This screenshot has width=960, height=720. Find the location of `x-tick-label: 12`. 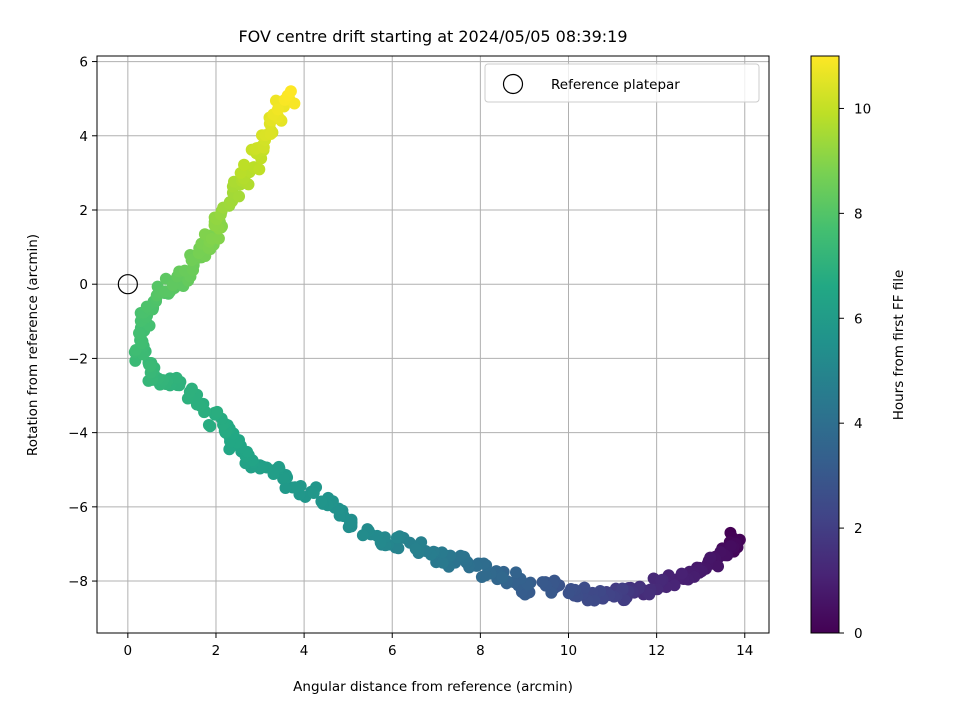

x-tick-label: 12 is located at coordinates (656, 651).